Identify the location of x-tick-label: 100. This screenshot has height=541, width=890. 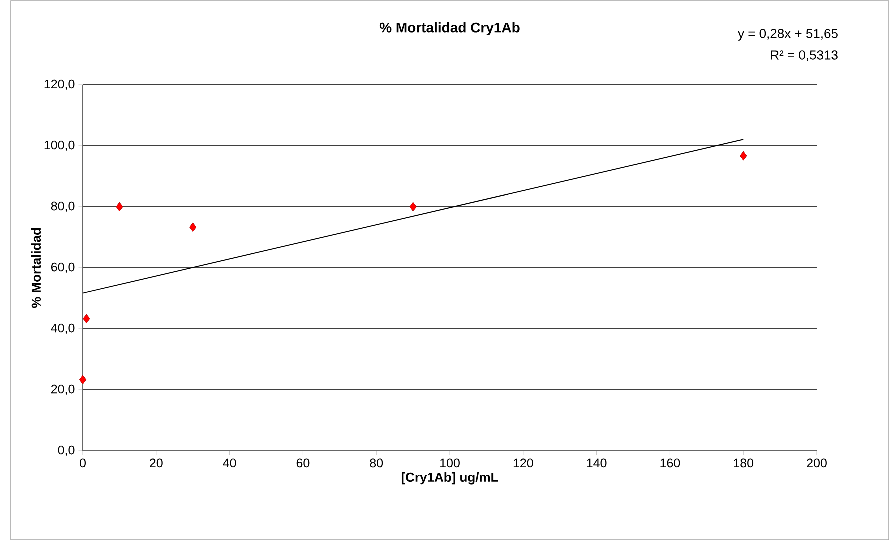
(450, 463).